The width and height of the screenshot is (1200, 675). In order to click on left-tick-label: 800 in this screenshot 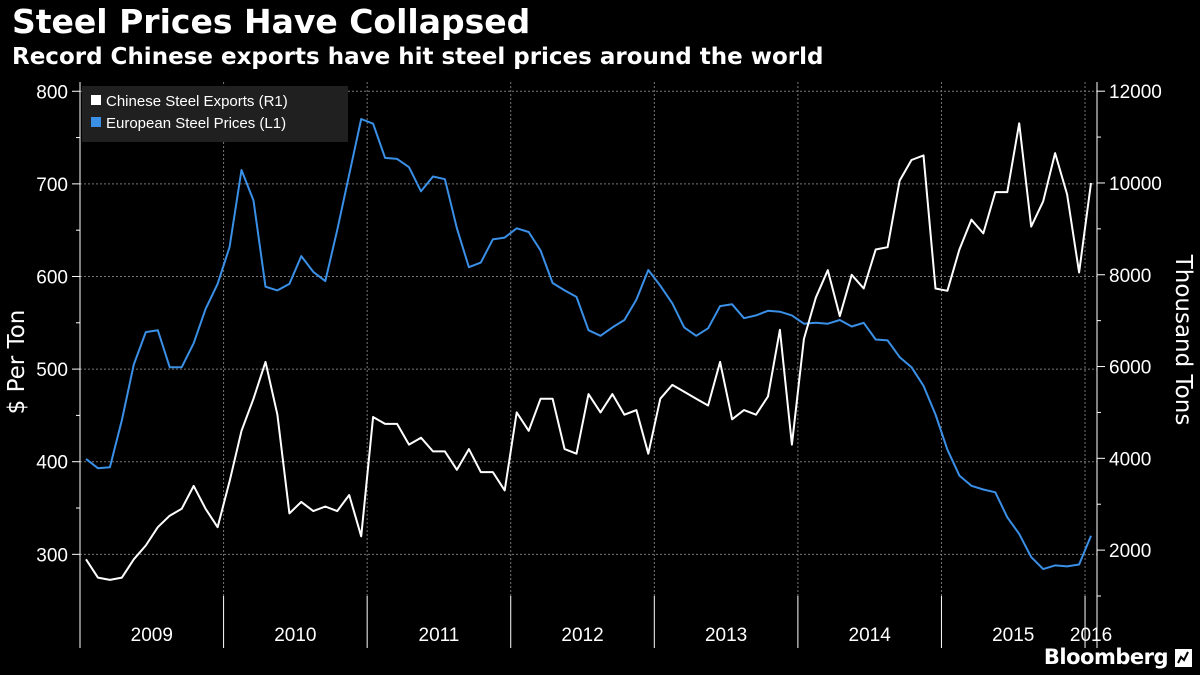, I will do `click(52, 92)`.